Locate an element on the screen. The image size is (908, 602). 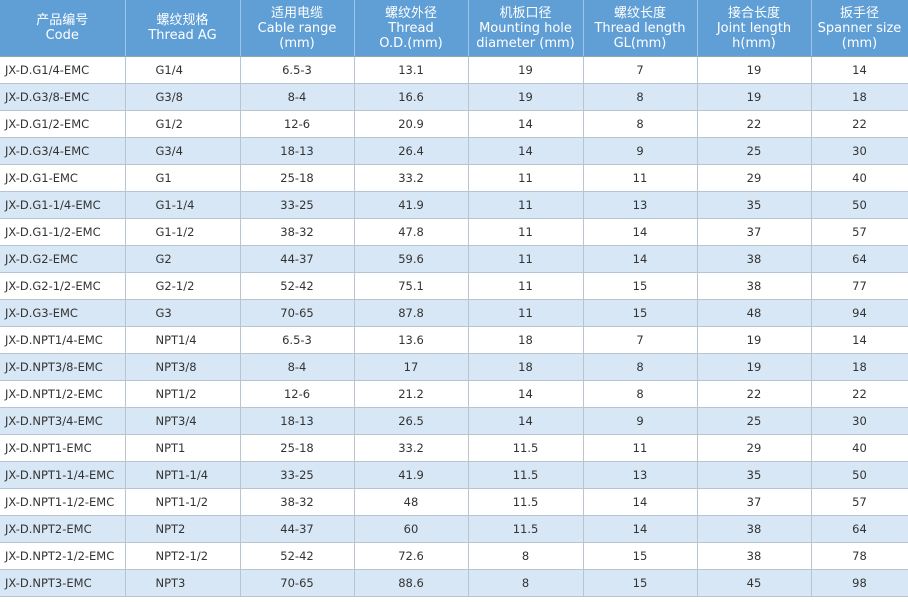
table-cell: G1-1/4 is located at coordinates (183, 205).